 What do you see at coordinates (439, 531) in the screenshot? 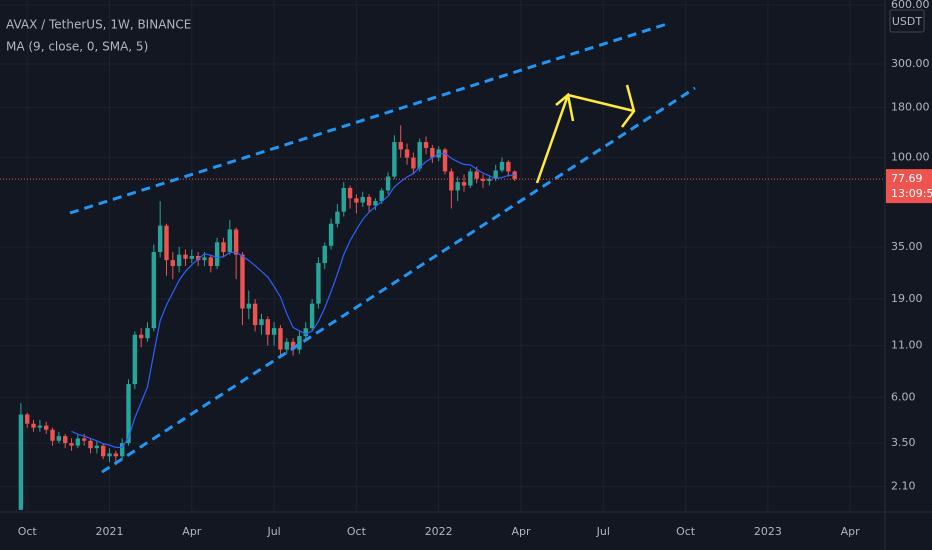
I see `x-tick-label: 2022` at bounding box center [439, 531].